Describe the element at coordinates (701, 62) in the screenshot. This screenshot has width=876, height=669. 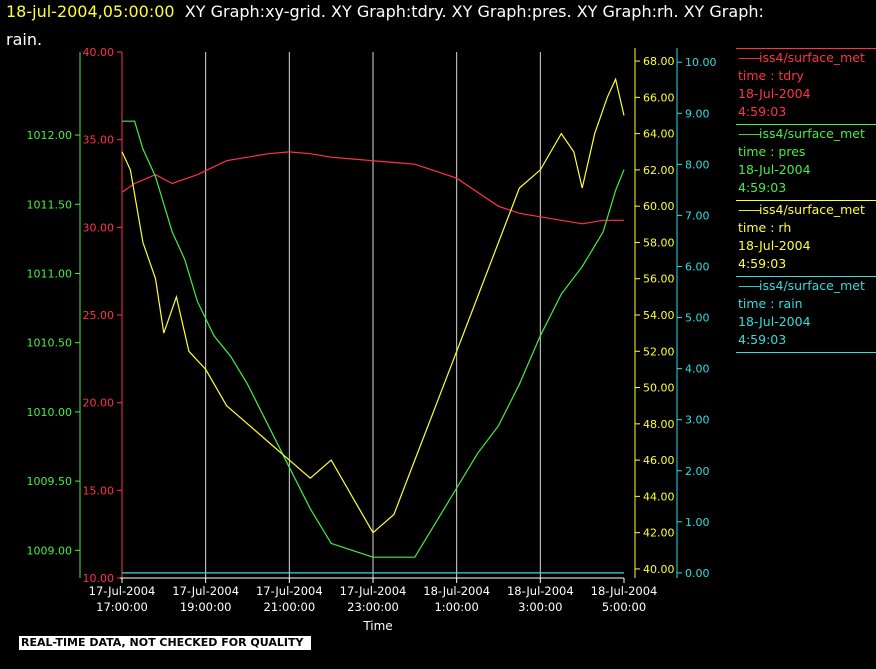
I see `rain-axis-tick-label: 10.00` at that location.